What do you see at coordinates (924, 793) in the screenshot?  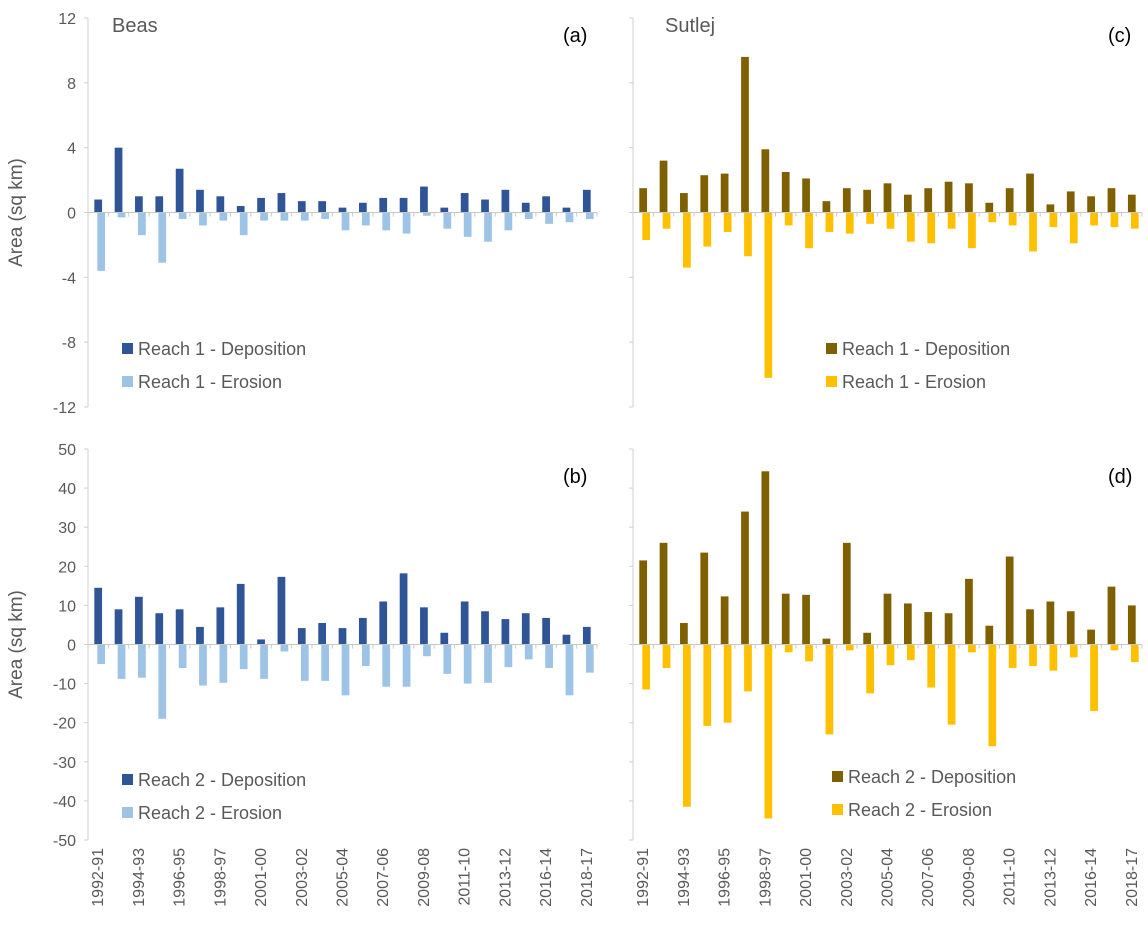 I see `legend: Reach 2 - Deposition Reach 2 - Erosion` at bounding box center [924, 793].